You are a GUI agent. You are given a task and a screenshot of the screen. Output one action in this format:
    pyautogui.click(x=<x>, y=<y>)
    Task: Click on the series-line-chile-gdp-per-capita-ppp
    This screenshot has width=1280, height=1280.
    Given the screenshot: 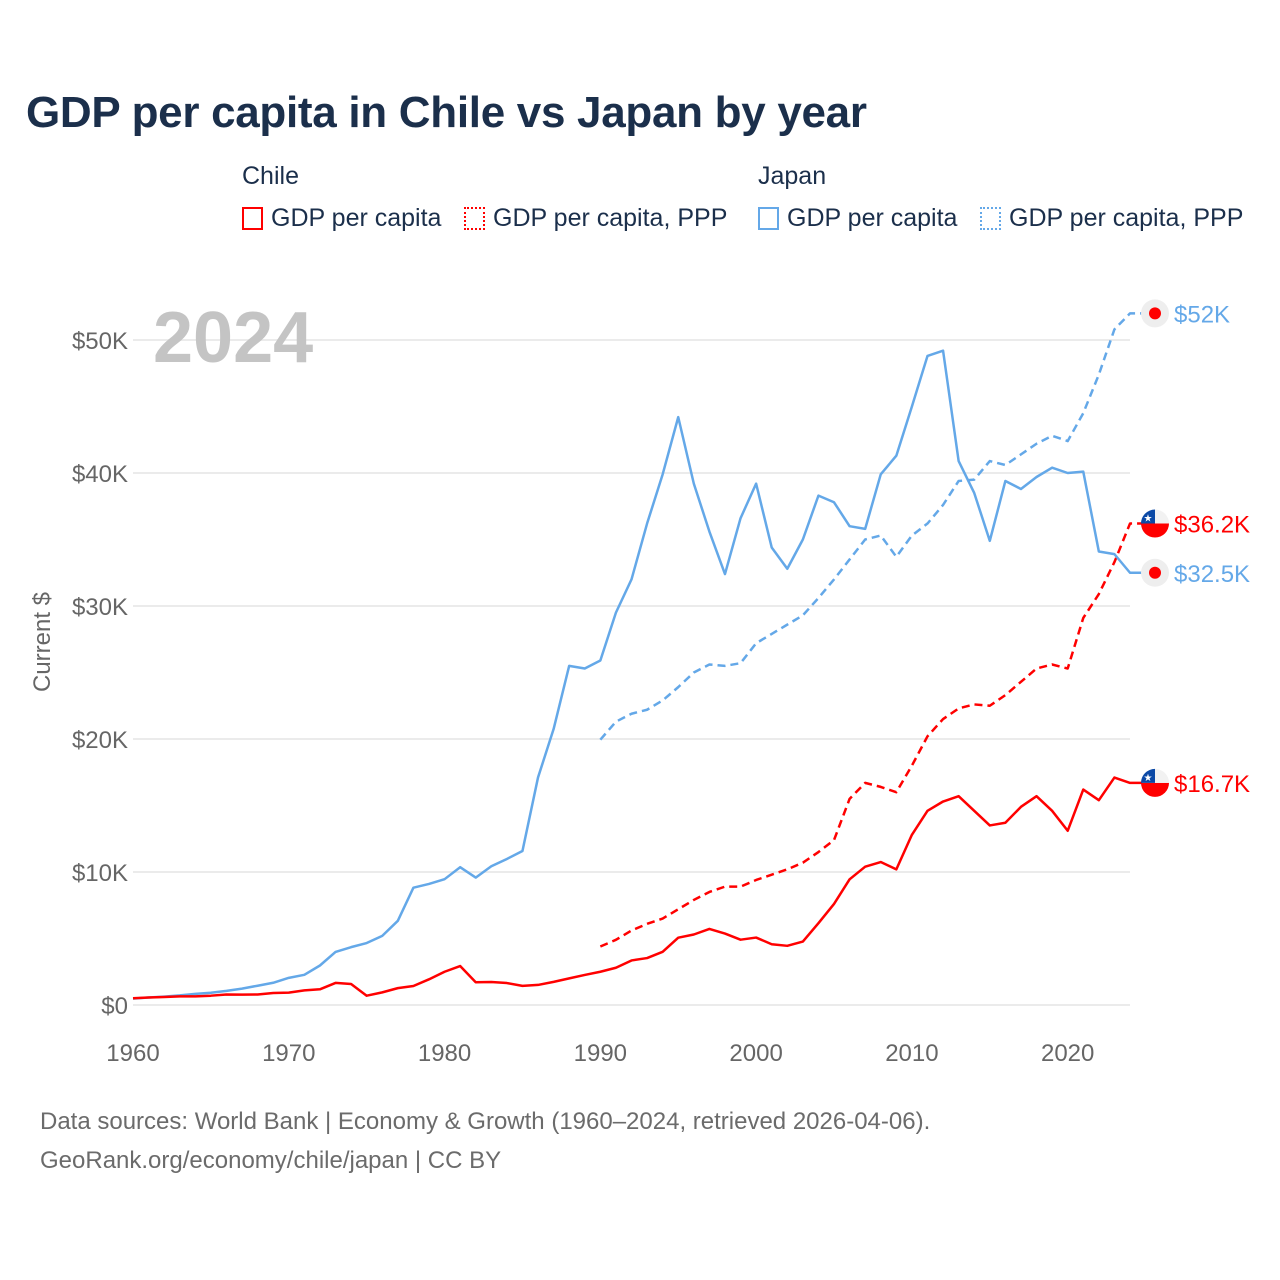 What is the action you would take?
    pyautogui.click(x=870, y=735)
    